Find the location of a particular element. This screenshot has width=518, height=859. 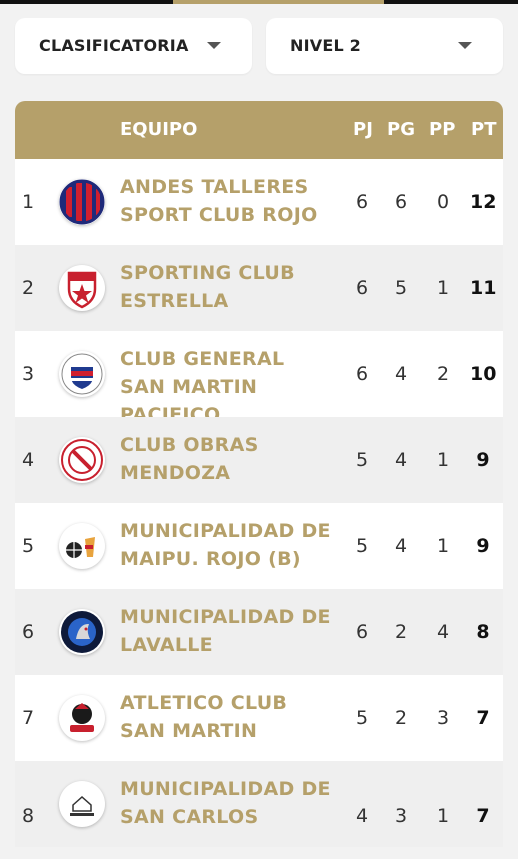

acsm-logo is located at coordinates (82, 718).